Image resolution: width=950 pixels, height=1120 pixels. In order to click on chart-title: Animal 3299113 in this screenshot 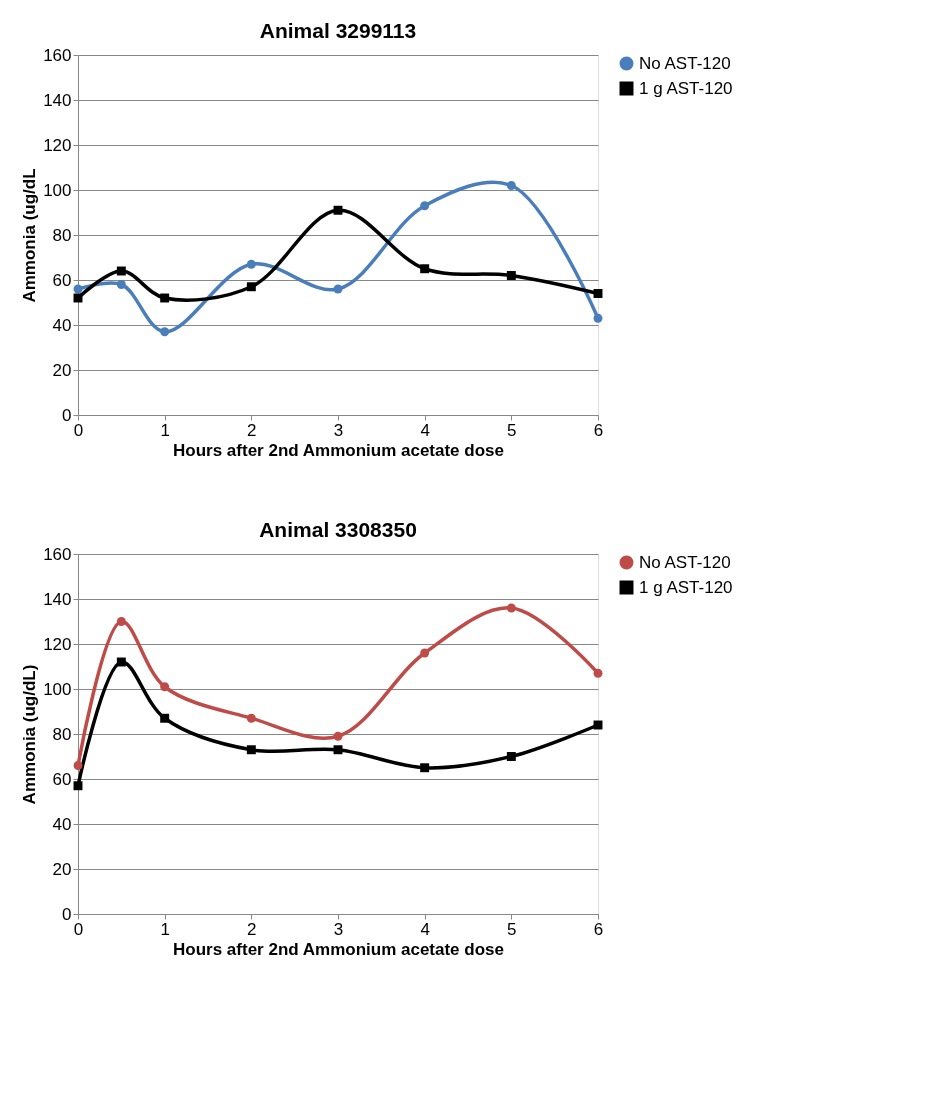, I will do `click(338, 30)`.